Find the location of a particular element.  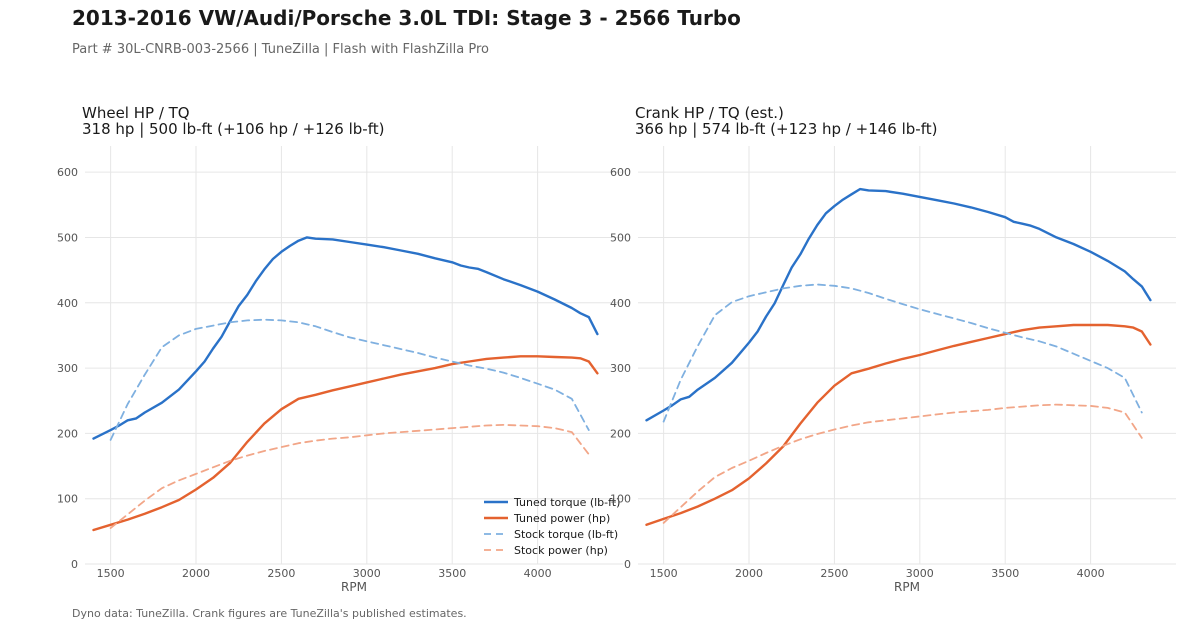

crank-x-tick-label: 3500 is located at coordinates (1005, 573).